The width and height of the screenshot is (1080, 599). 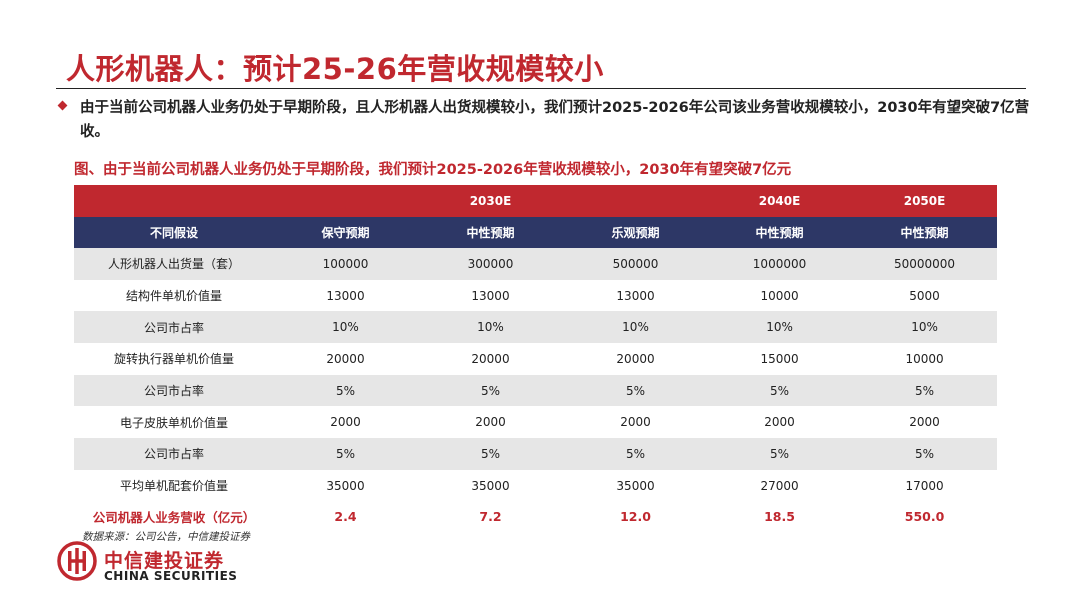 What do you see at coordinates (924, 516) in the screenshot?
I see `revenue-value-cell: 550.0` at bounding box center [924, 516].